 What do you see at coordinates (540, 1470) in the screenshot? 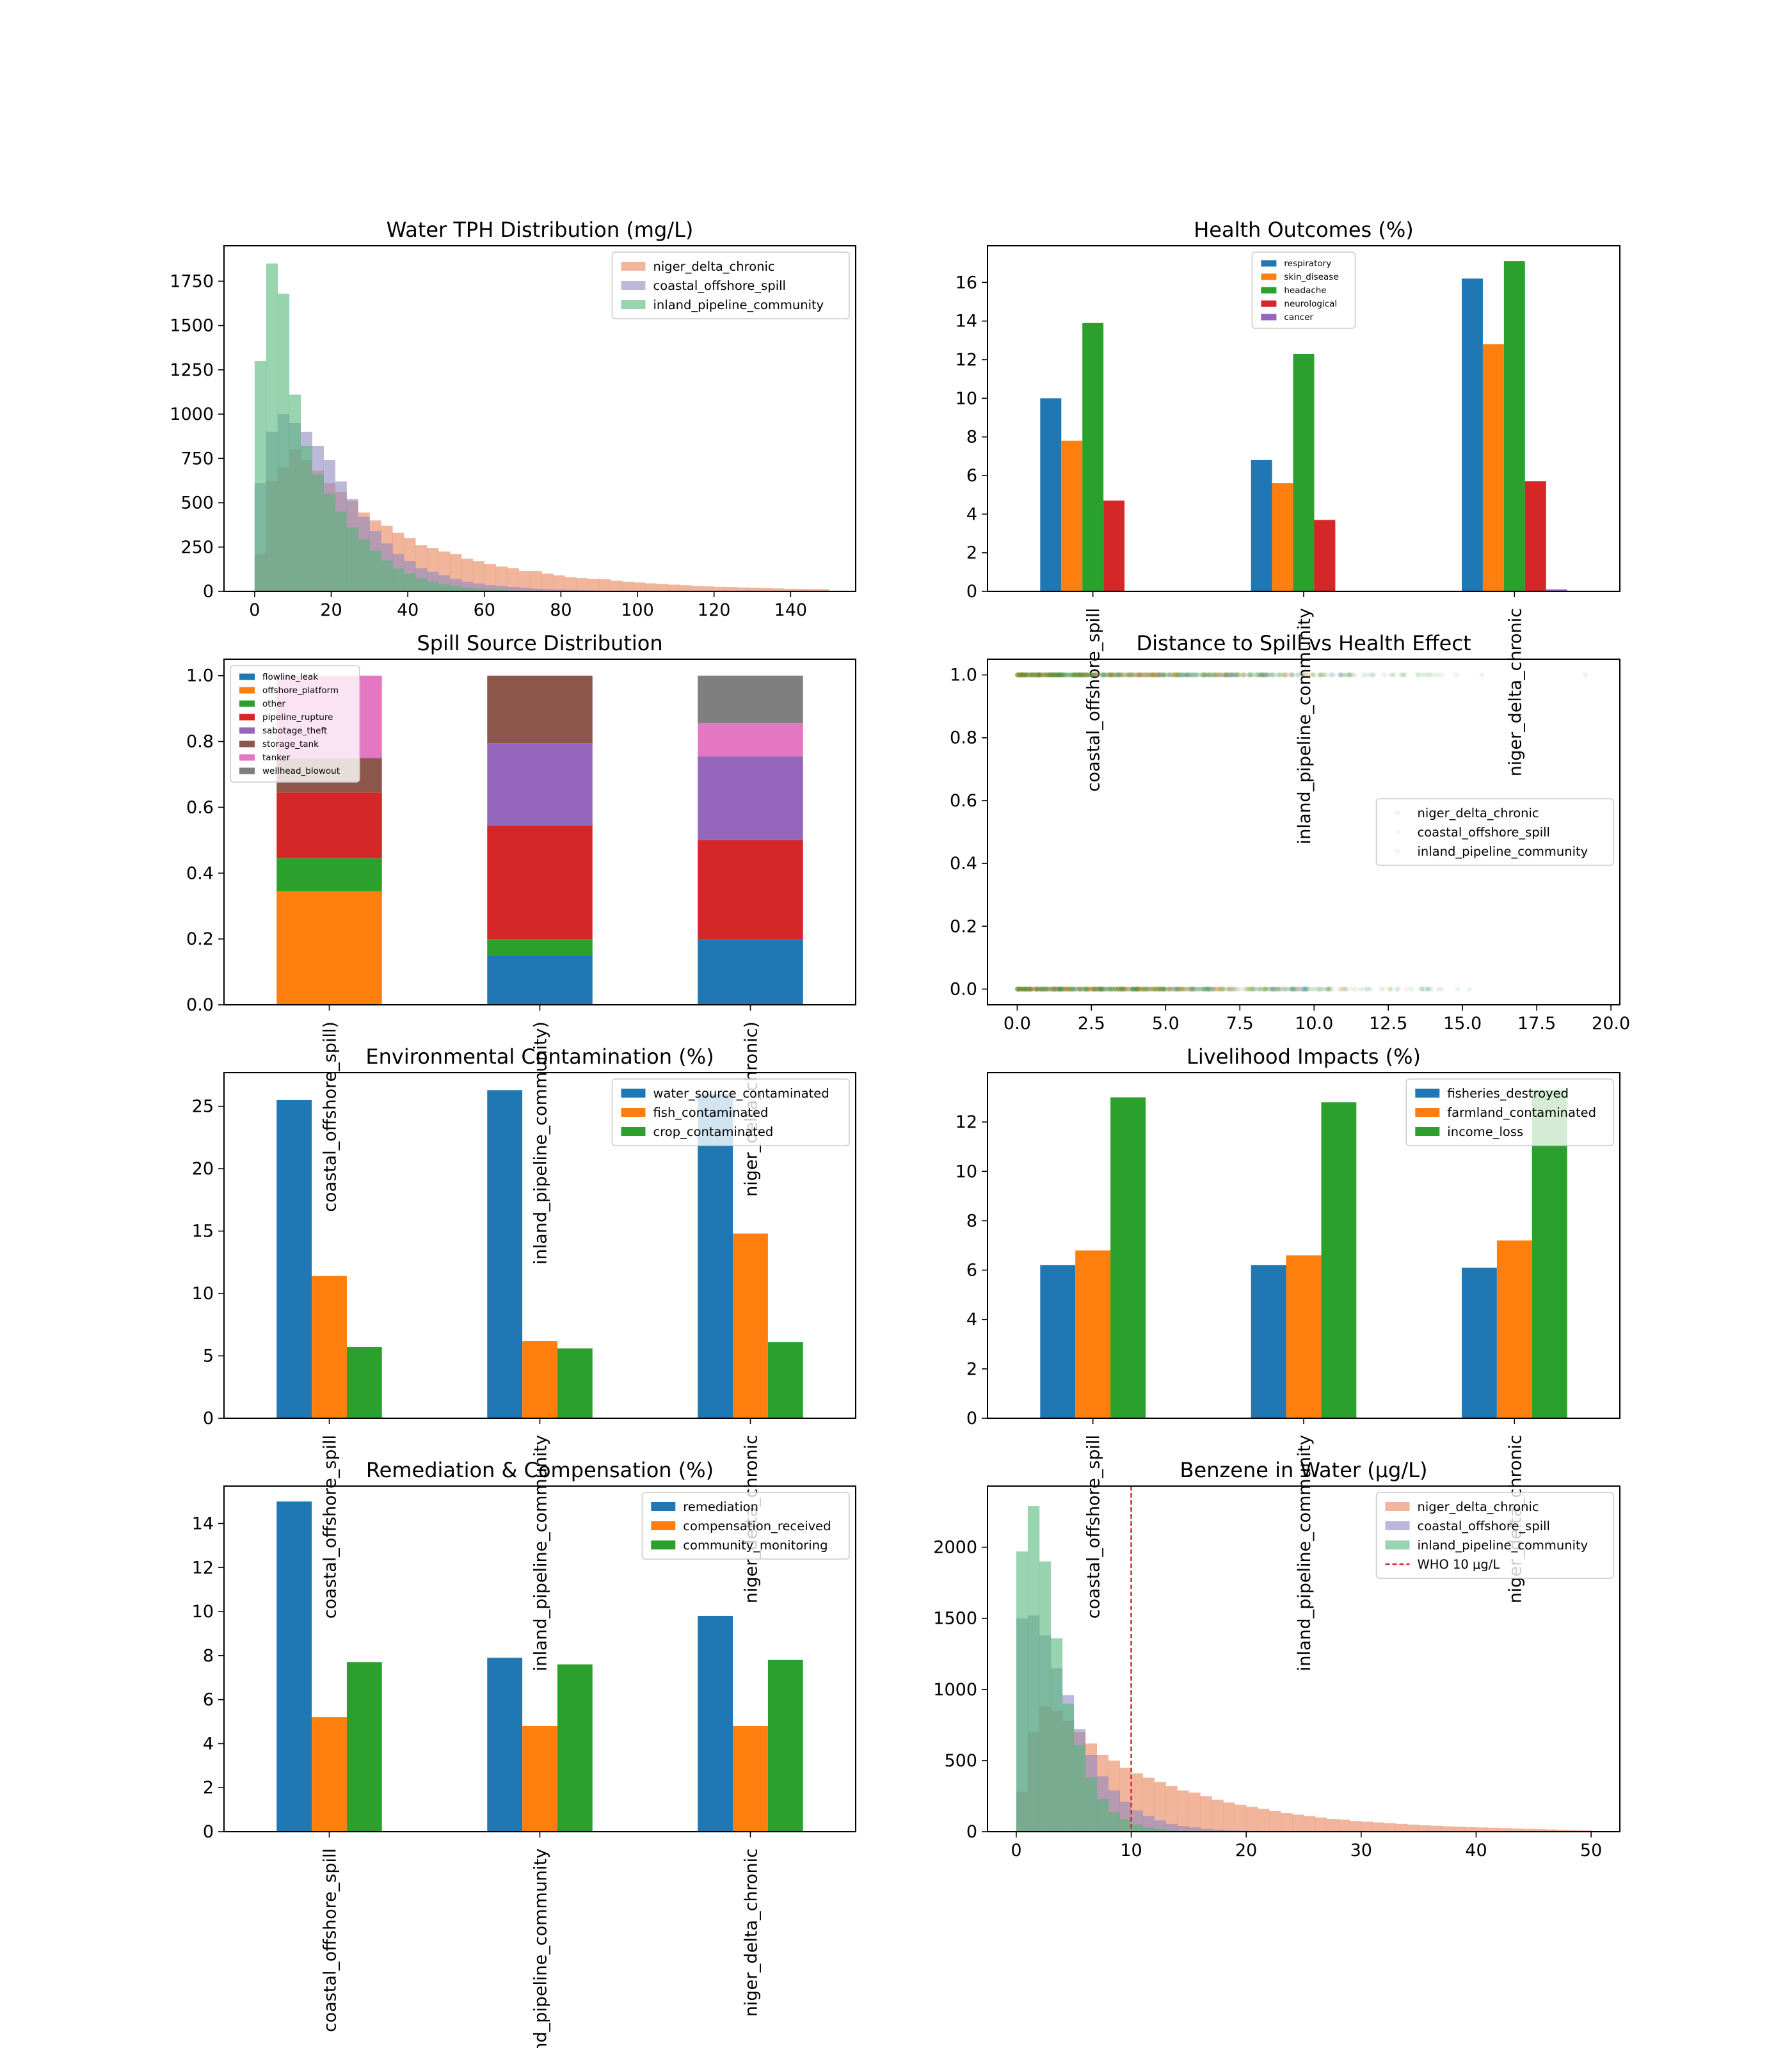
I see `chart-title: Remediation & Compensation (%)` at bounding box center [540, 1470].